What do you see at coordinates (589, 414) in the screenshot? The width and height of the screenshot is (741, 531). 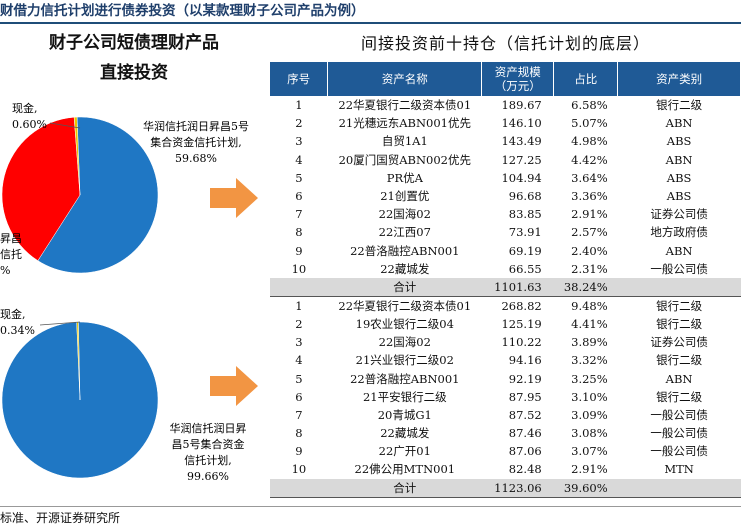 I see `cell-pct: 3.09%` at bounding box center [589, 414].